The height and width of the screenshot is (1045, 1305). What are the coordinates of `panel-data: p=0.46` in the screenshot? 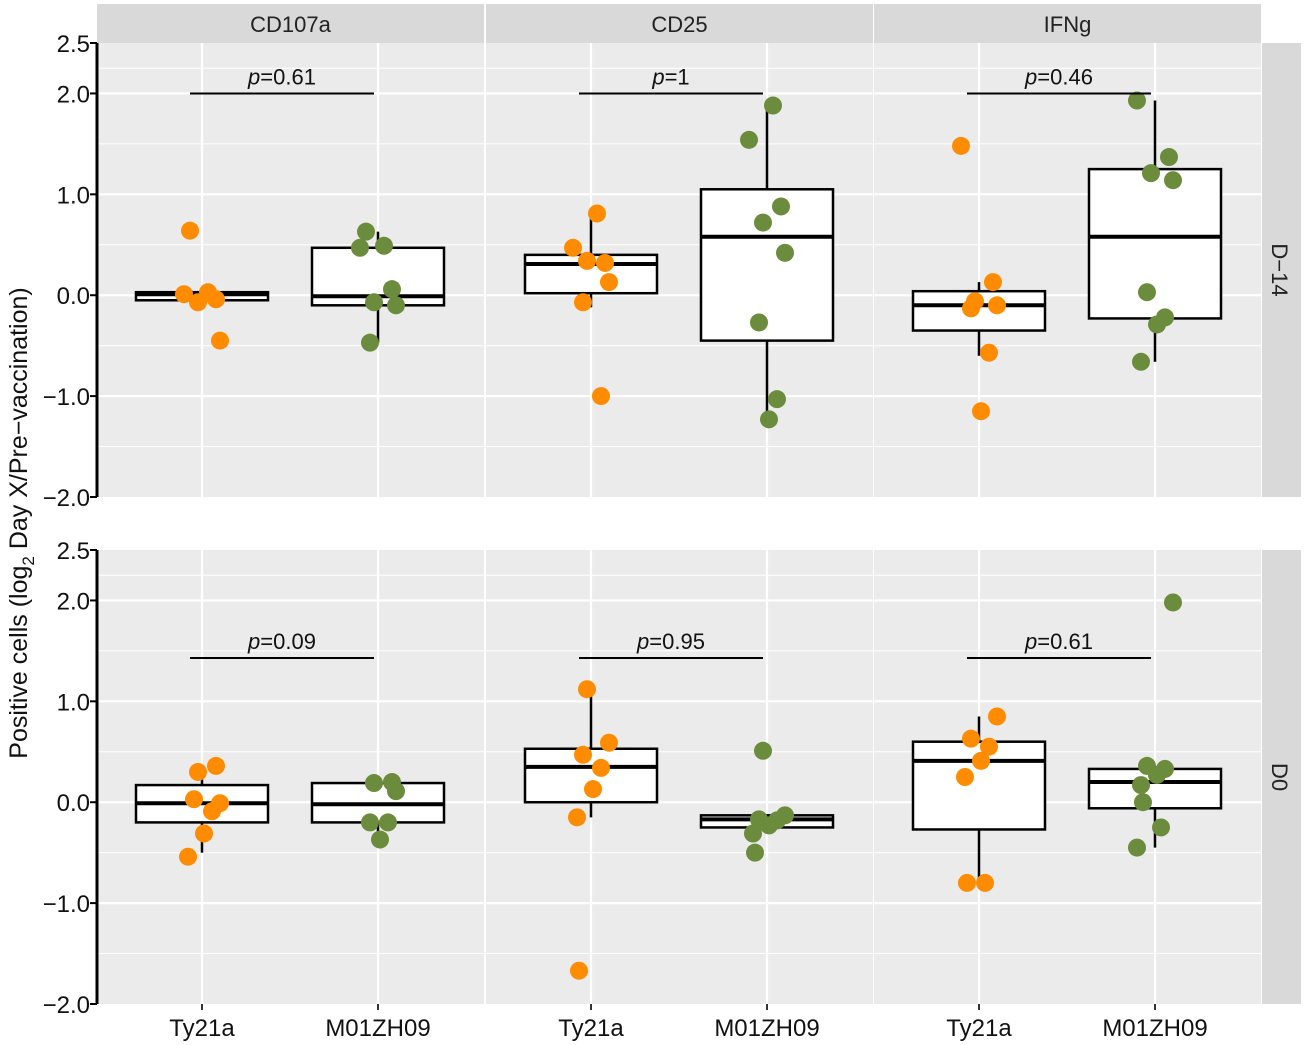 It's located at (1067, 242).